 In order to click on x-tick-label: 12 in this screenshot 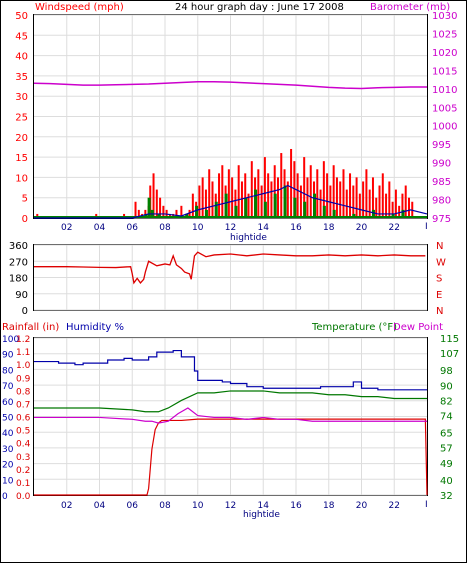, I will do `click(230, 506)`.